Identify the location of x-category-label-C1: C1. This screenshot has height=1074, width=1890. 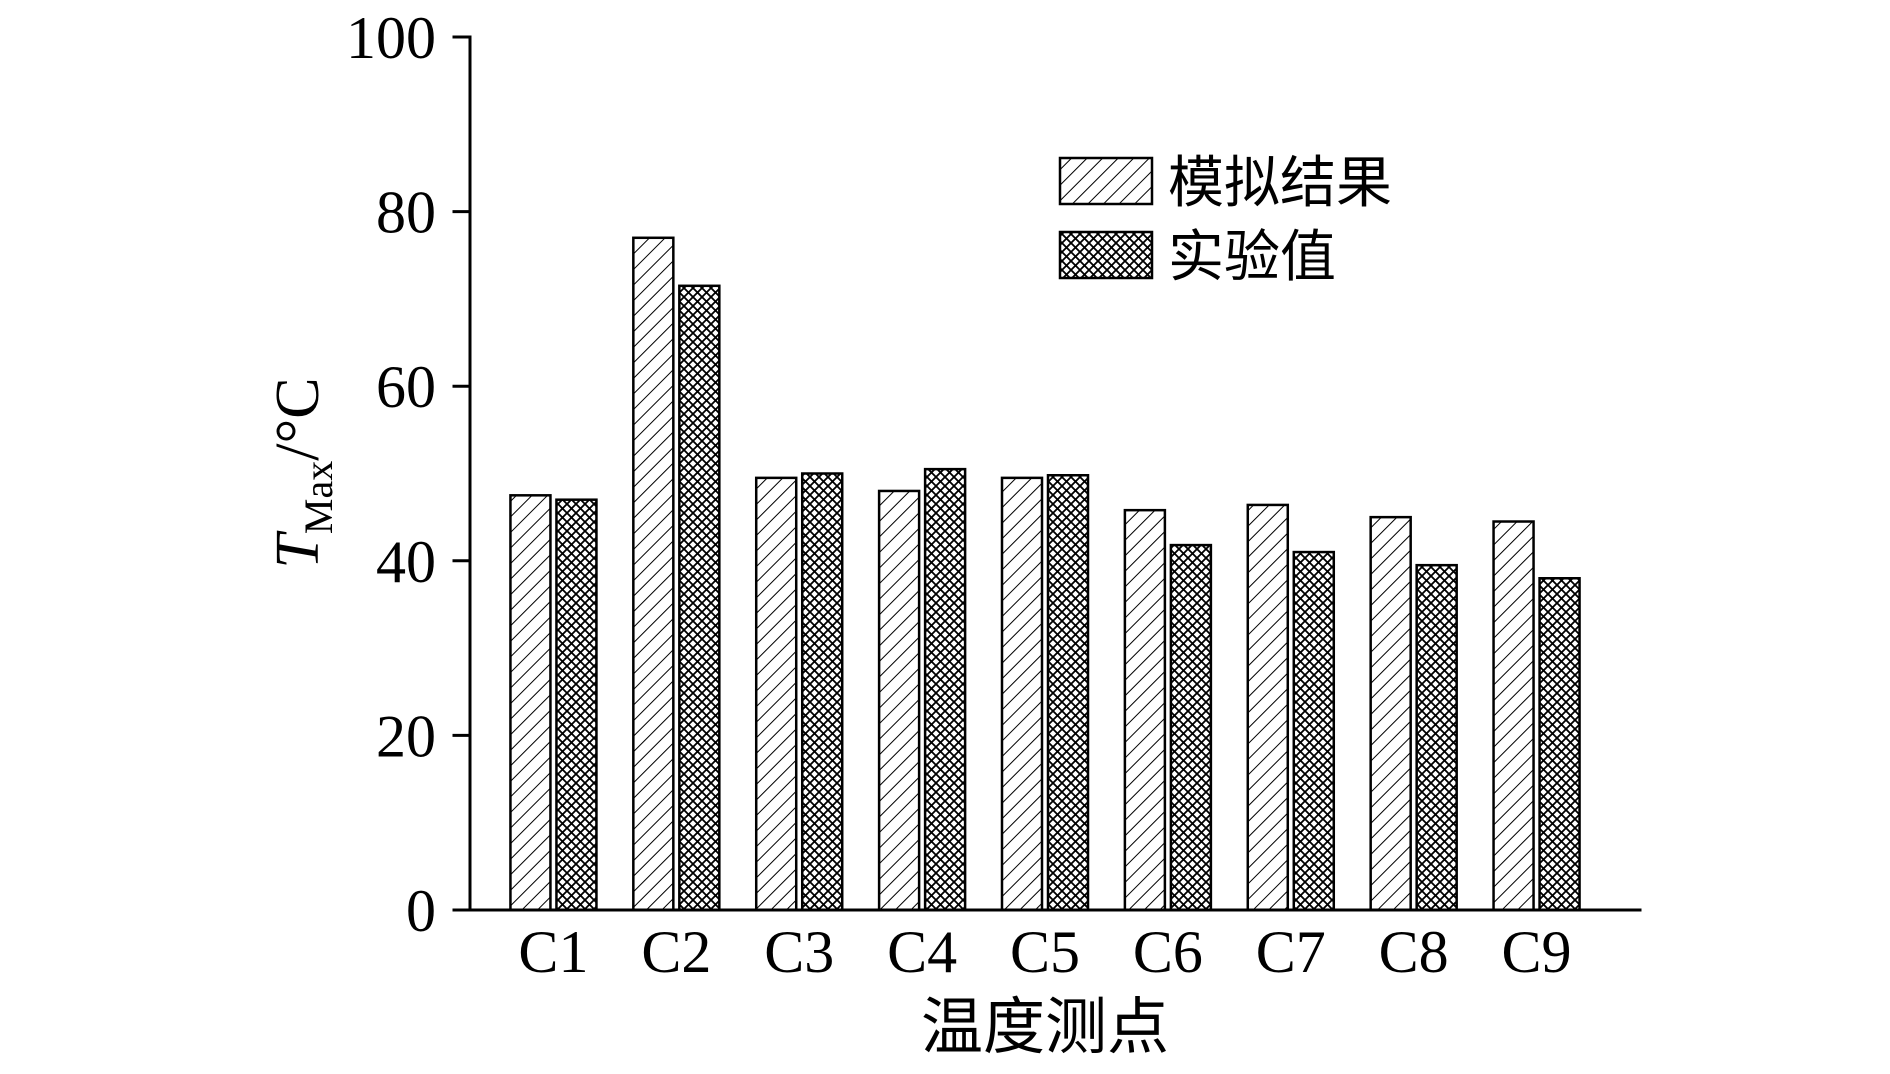
(553, 952).